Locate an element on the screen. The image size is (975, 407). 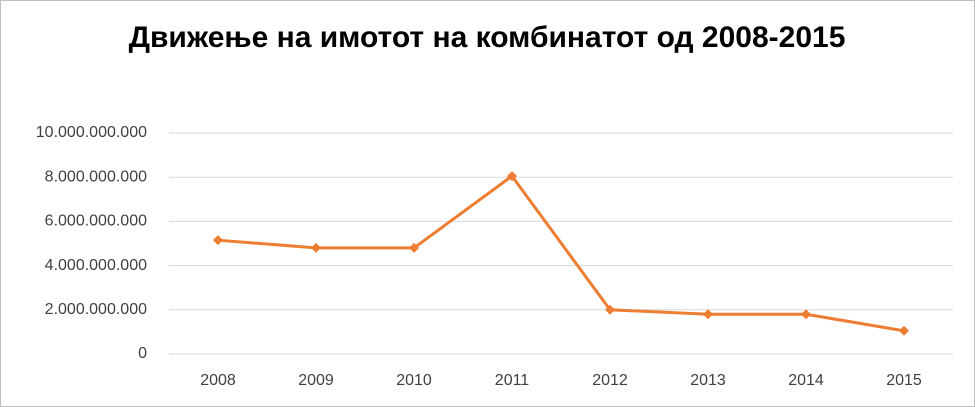
x-tick-label: 2015 is located at coordinates (904, 380).